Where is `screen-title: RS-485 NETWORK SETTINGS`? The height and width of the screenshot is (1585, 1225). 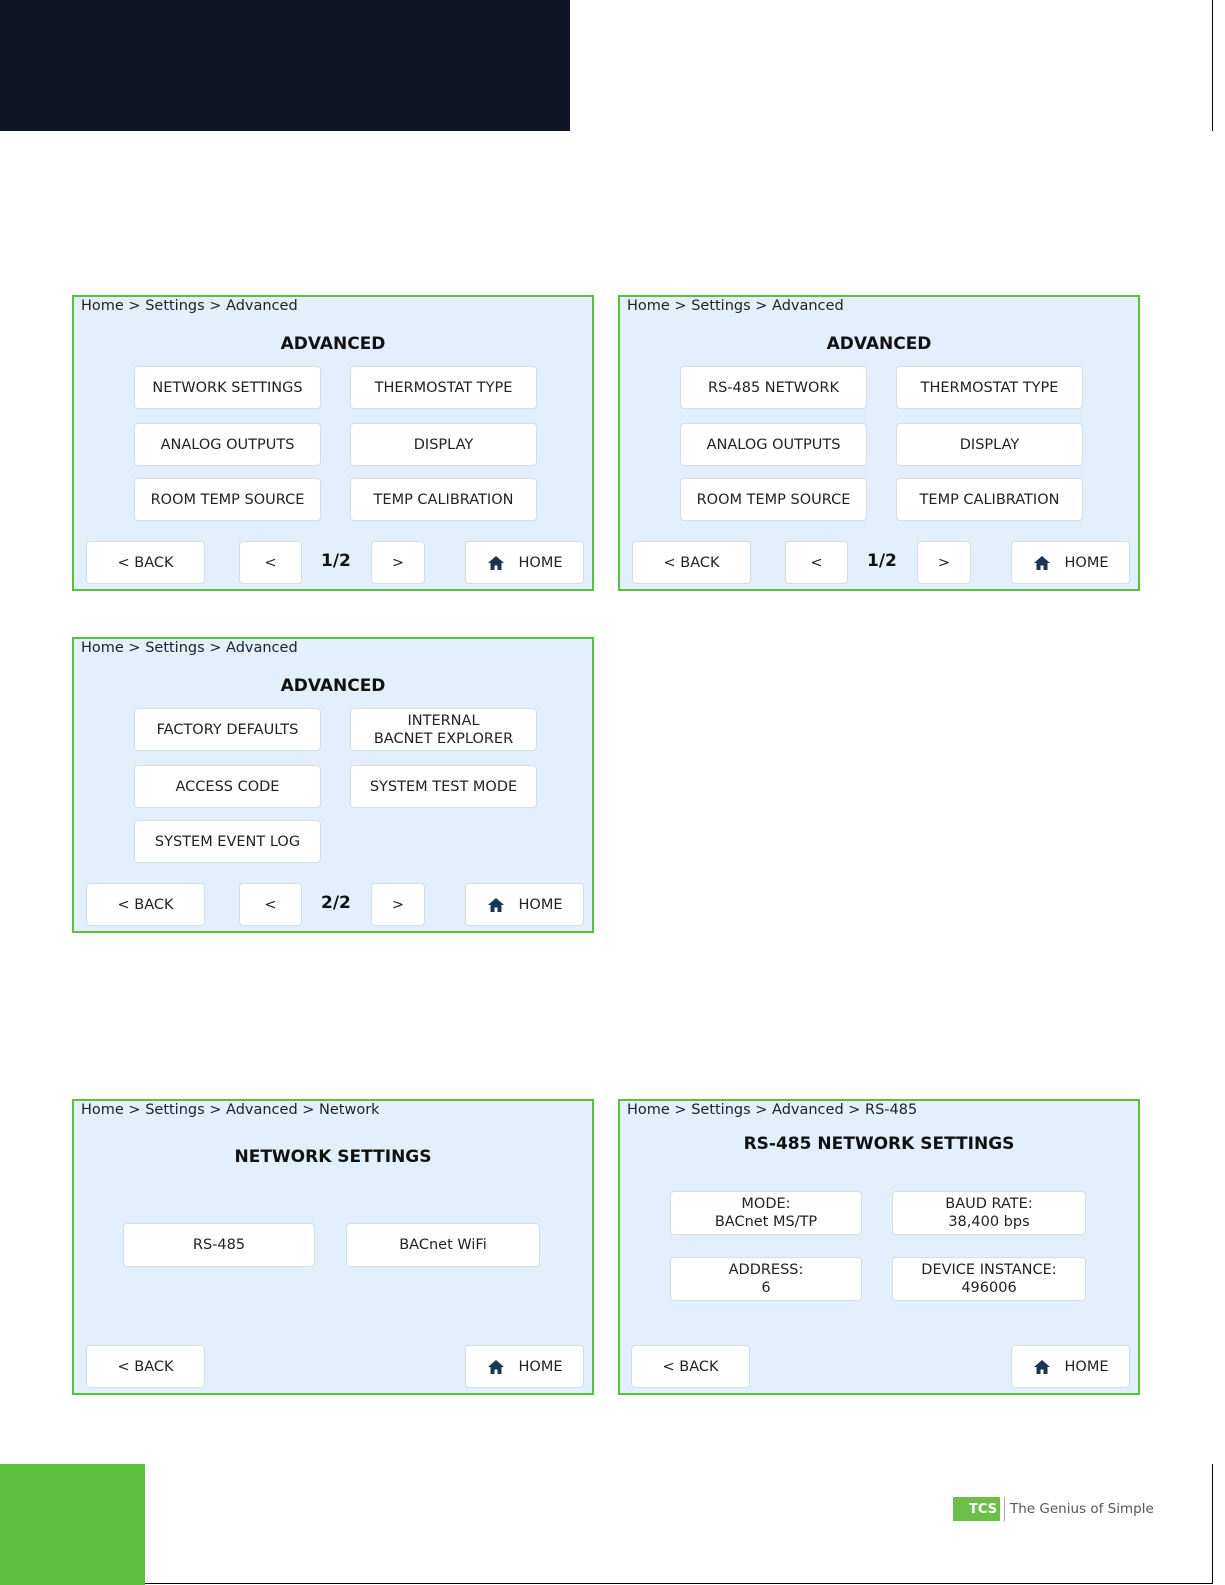 screen-title: RS-485 NETWORK SETTINGS is located at coordinates (879, 1144).